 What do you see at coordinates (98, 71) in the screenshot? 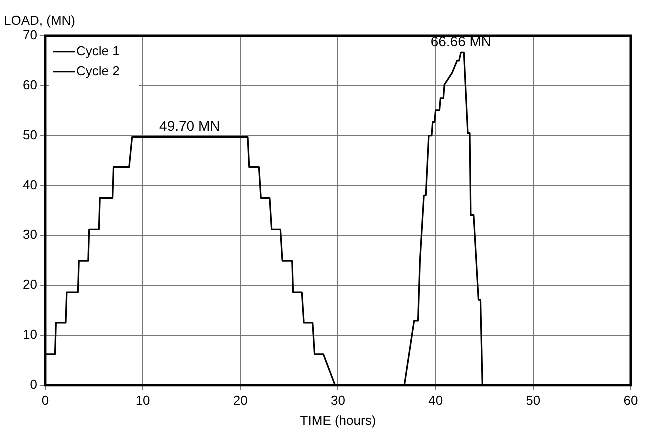
I see `legend-label: Cycle 2` at bounding box center [98, 71].